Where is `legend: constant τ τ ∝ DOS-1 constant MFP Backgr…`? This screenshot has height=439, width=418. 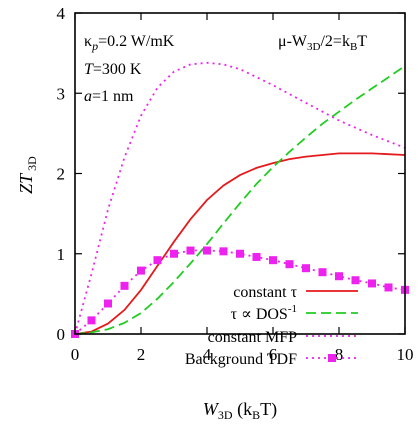
legend: constant τ τ ∝ DOS-1 constant MFP Backgr… is located at coordinates (271, 326).